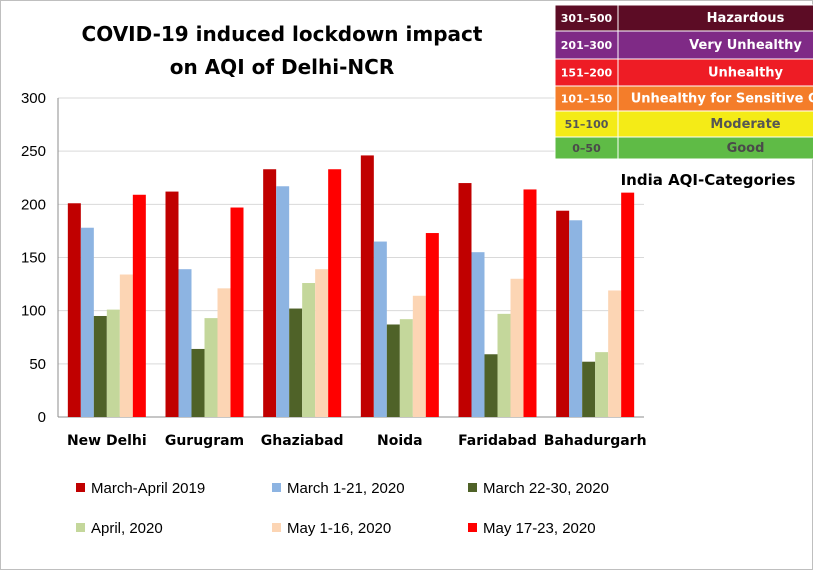  Describe the element at coordinates (745, 45) in the screenshot. I see `aqi-category-text: Very Unhealthy` at that location.